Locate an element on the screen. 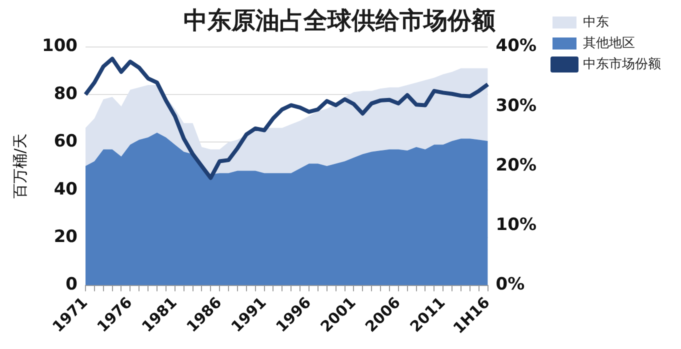 The height and width of the screenshot is (349, 681). y2-tick-label: 0% is located at coordinates (510, 284).